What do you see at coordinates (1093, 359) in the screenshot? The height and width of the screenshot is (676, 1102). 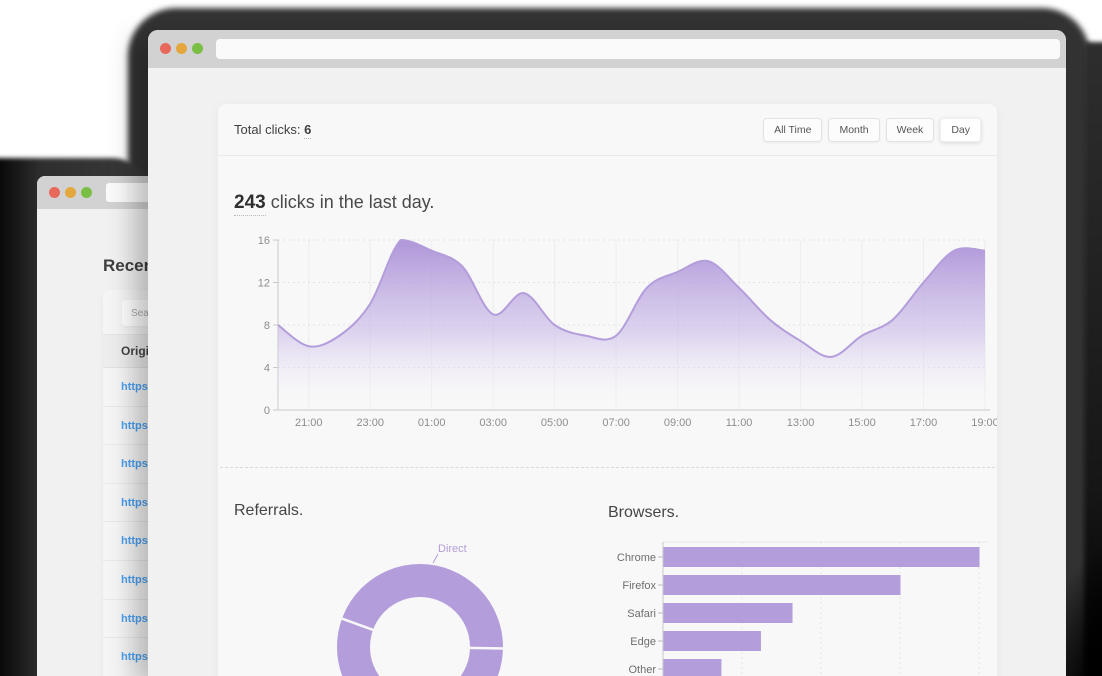 I see `right-edge-shadow` at bounding box center [1093, 359].